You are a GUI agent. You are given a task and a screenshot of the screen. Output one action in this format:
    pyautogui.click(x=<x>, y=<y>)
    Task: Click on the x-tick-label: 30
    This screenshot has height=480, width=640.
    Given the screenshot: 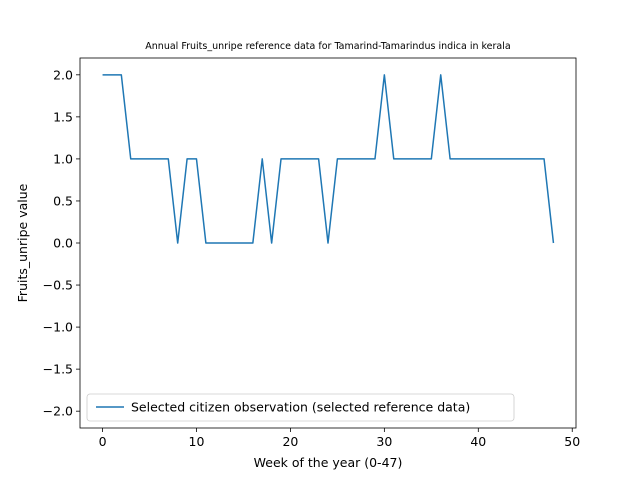 What is the action you would take?
    pyautogui.click(x=384, y=441)
    